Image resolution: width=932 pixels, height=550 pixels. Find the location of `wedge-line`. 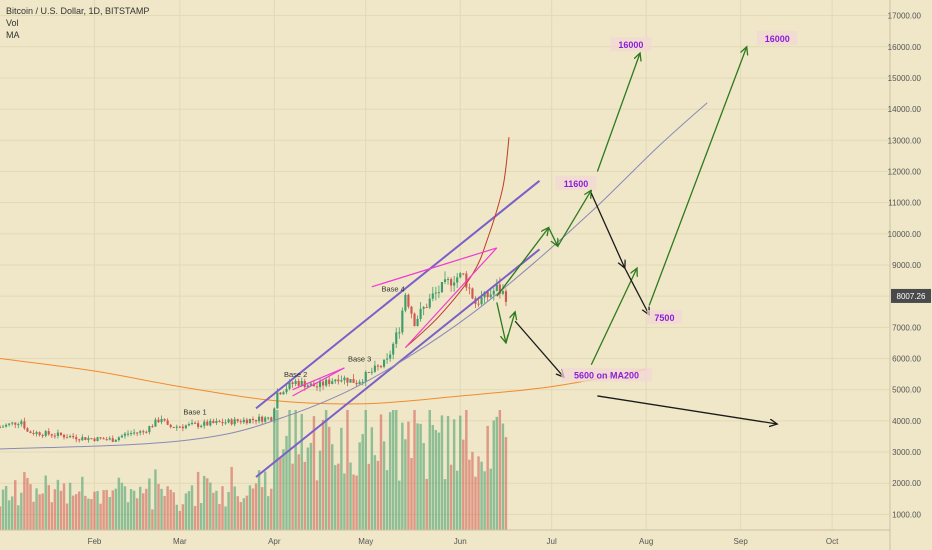

wedge-line is located at coordinates (451, 298).